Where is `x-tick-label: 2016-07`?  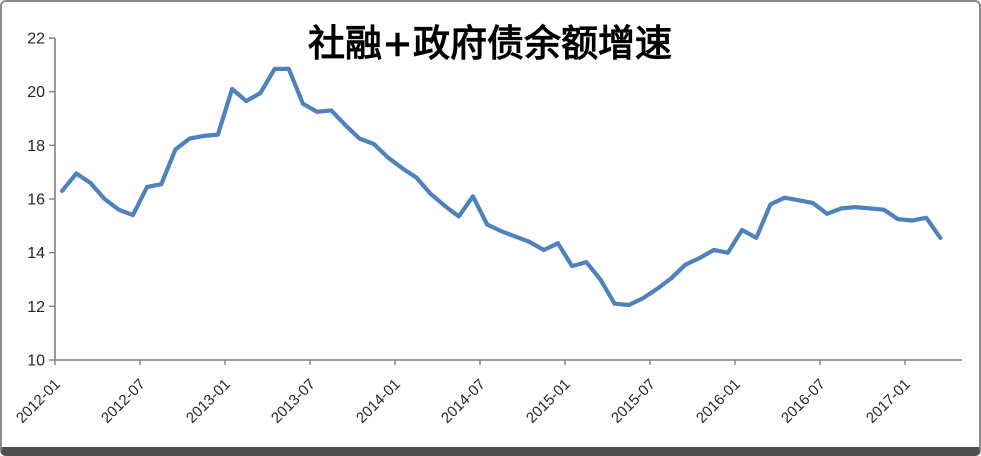
x-tick-label: 2016-07 is located at coordinates (803, 401).